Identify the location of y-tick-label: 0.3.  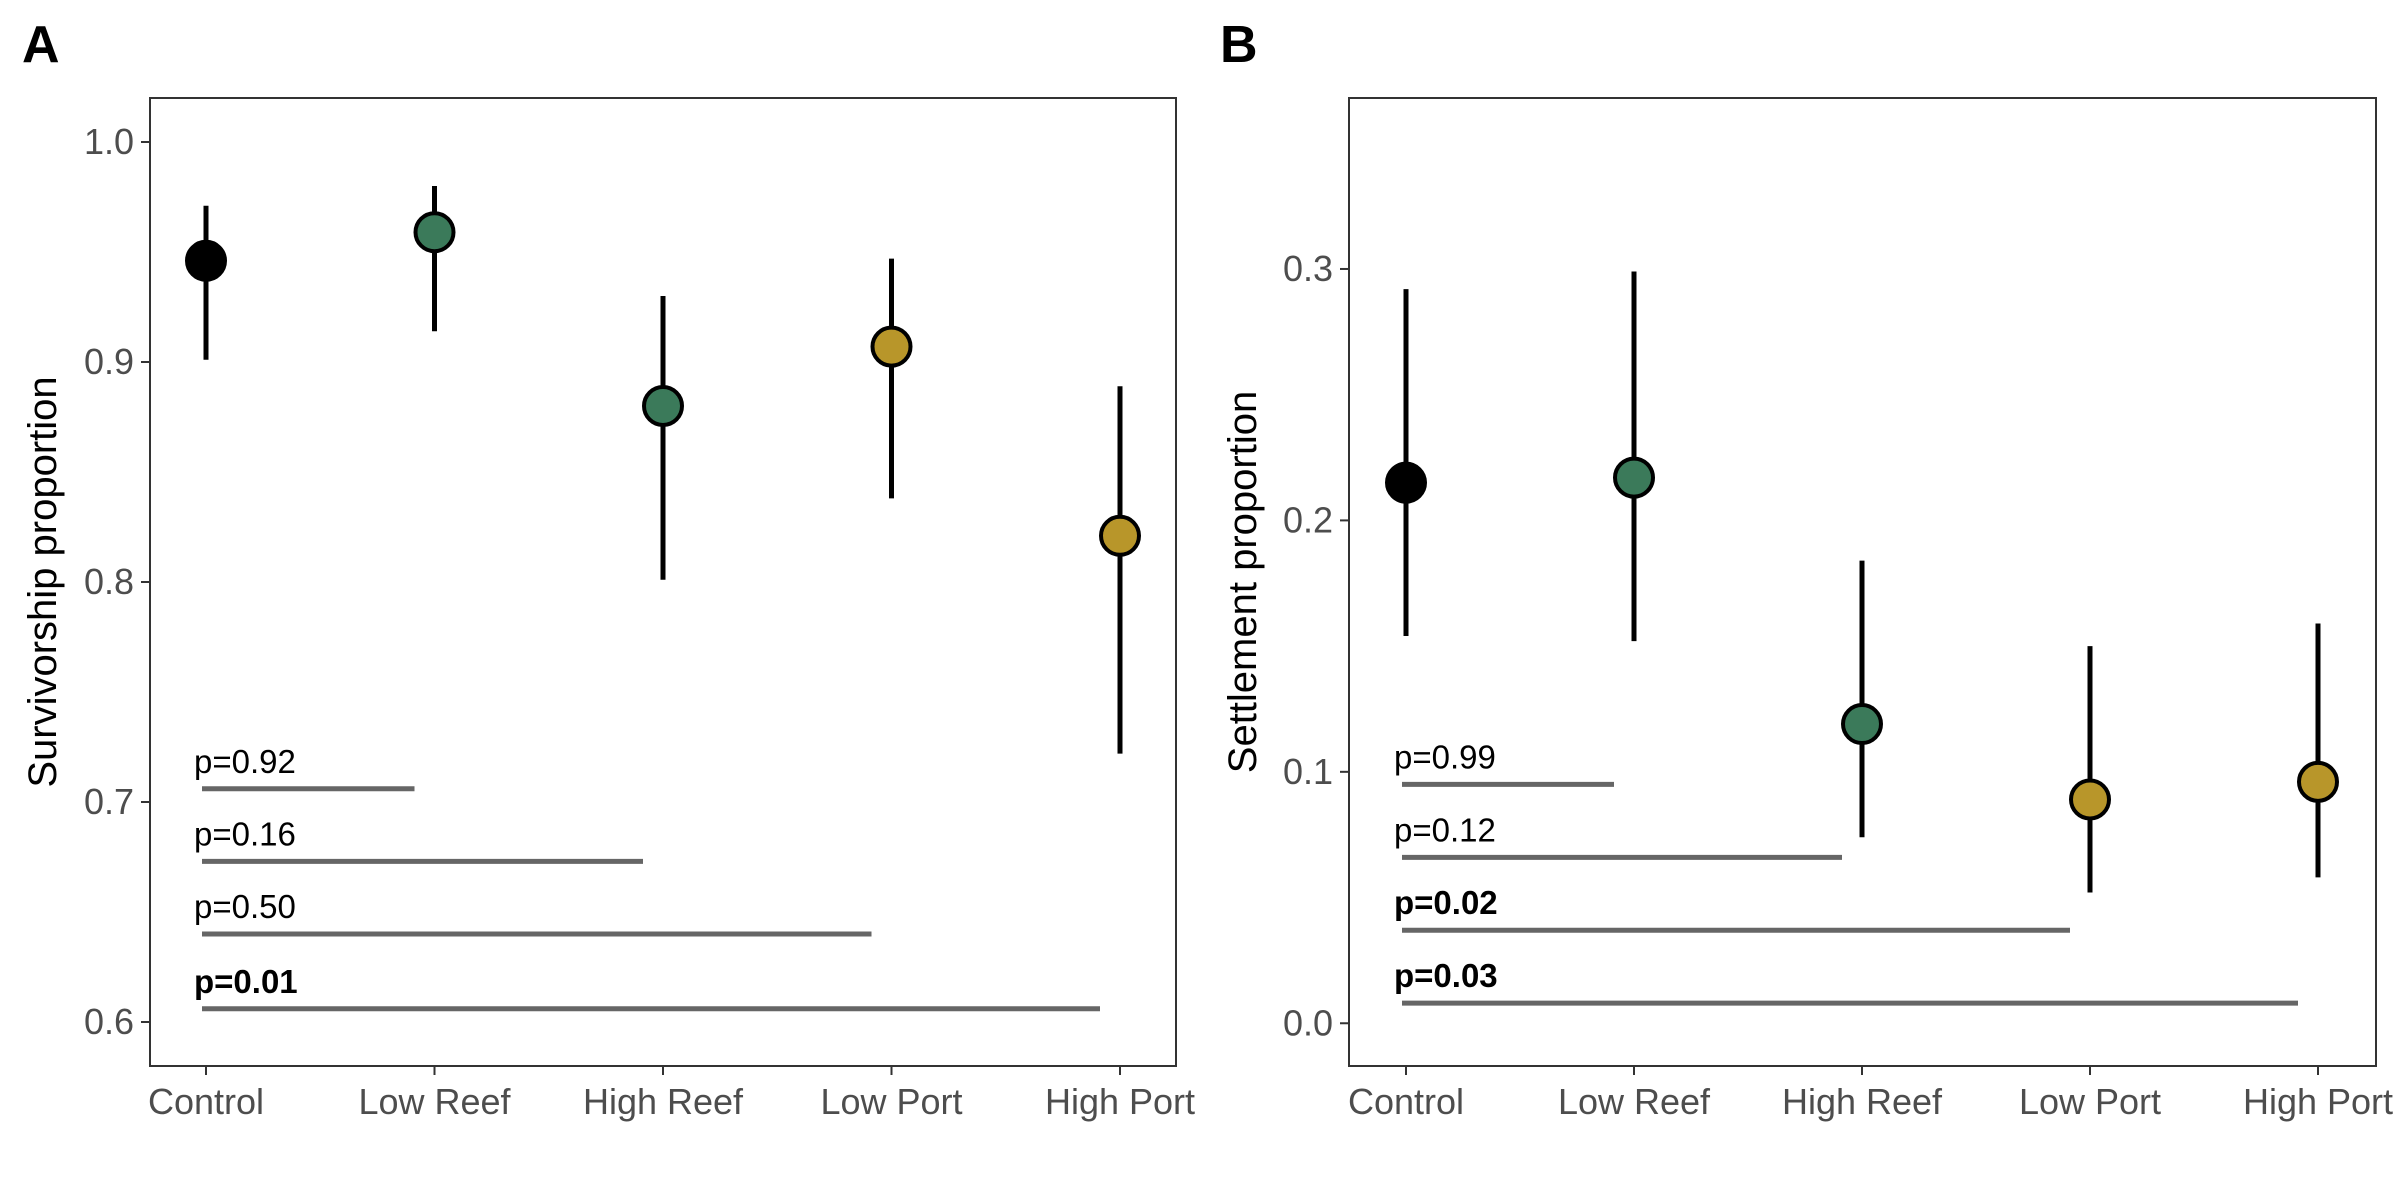
(1308, 268).